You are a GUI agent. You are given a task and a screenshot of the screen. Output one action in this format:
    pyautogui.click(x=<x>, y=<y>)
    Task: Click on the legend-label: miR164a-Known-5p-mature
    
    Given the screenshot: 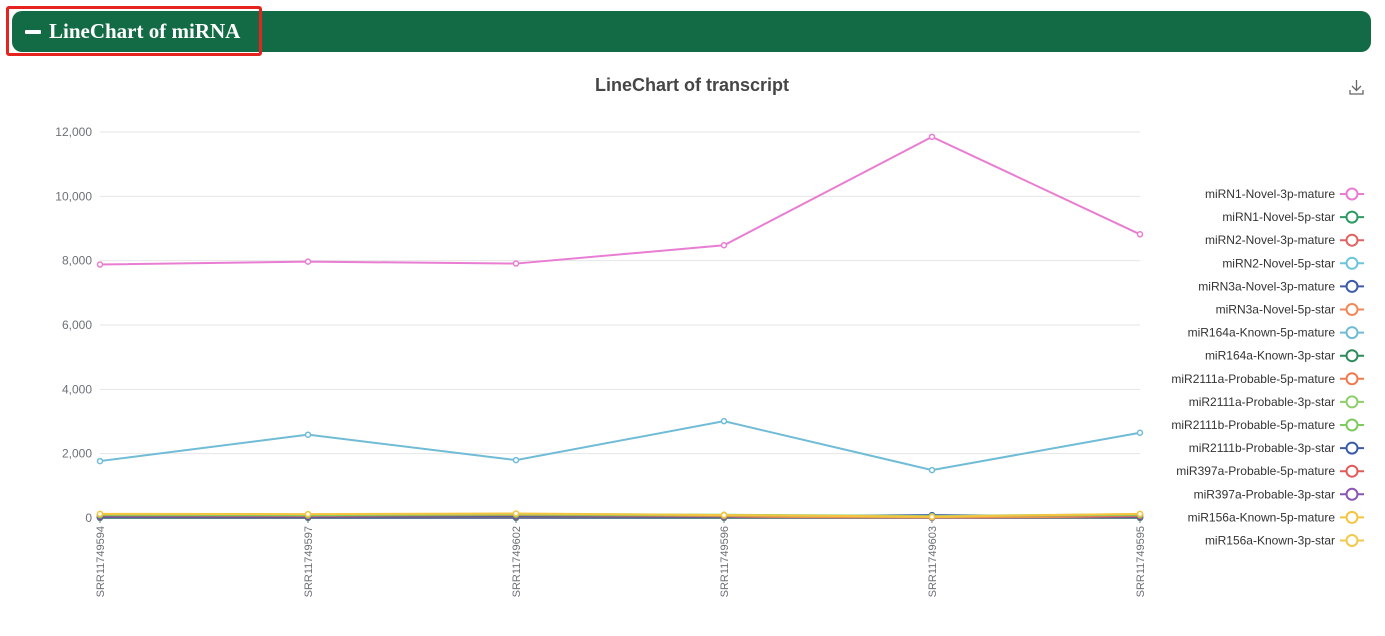 What is the action you would take?
    pyautogui.click(x=1262, y=333)
    